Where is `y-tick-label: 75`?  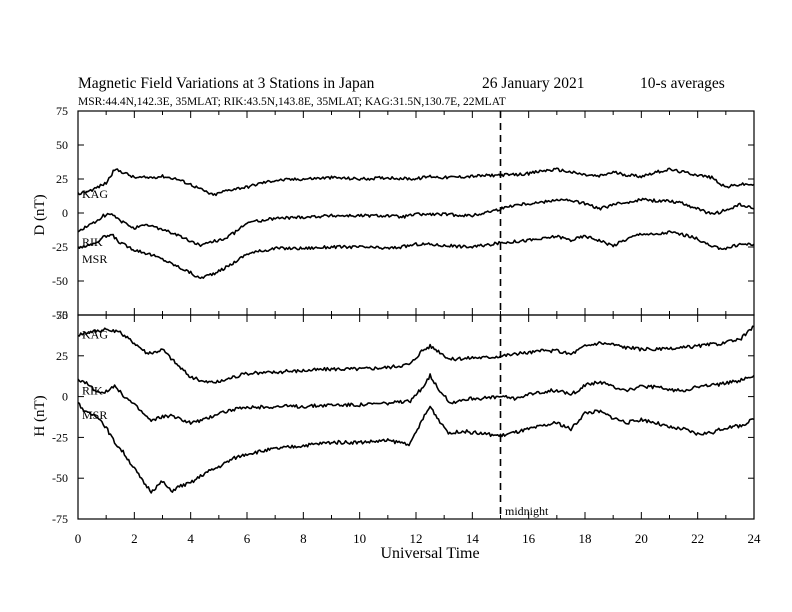 y-tick-label: 75 is located at coordinates (62, 111).